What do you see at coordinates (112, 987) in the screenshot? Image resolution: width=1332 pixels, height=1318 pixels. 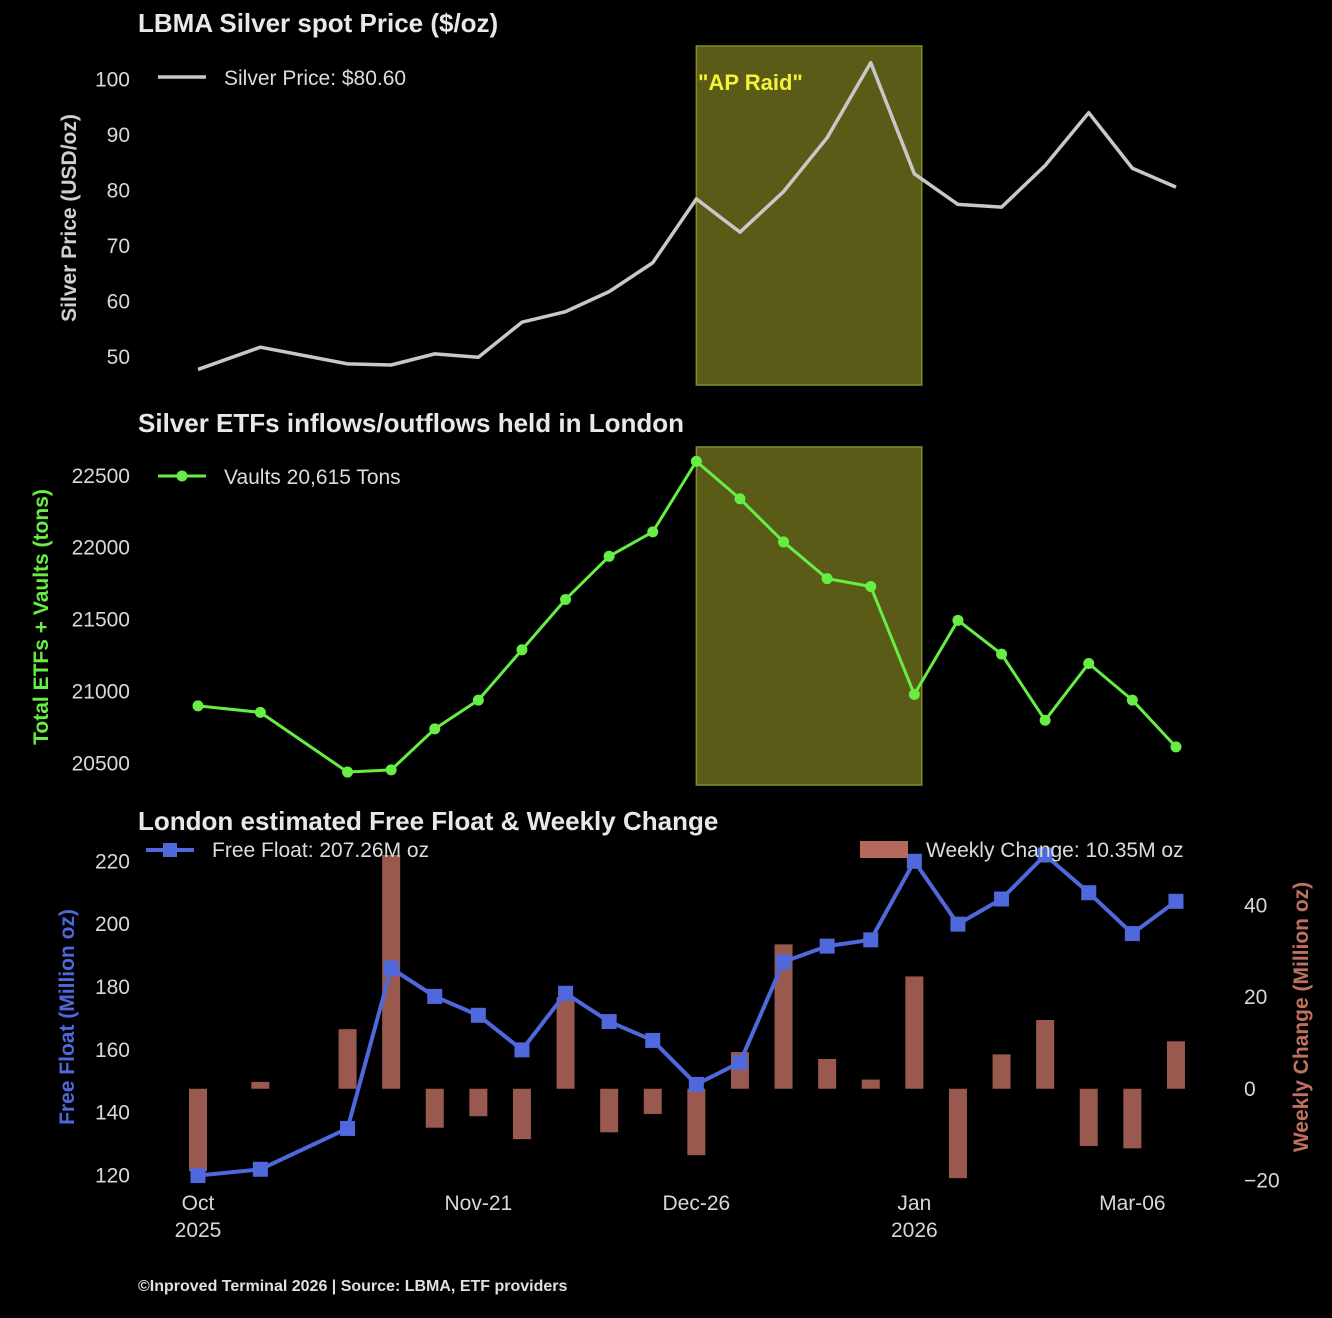 I see `y-tick-label: 180` at bounding box center [112, 987].